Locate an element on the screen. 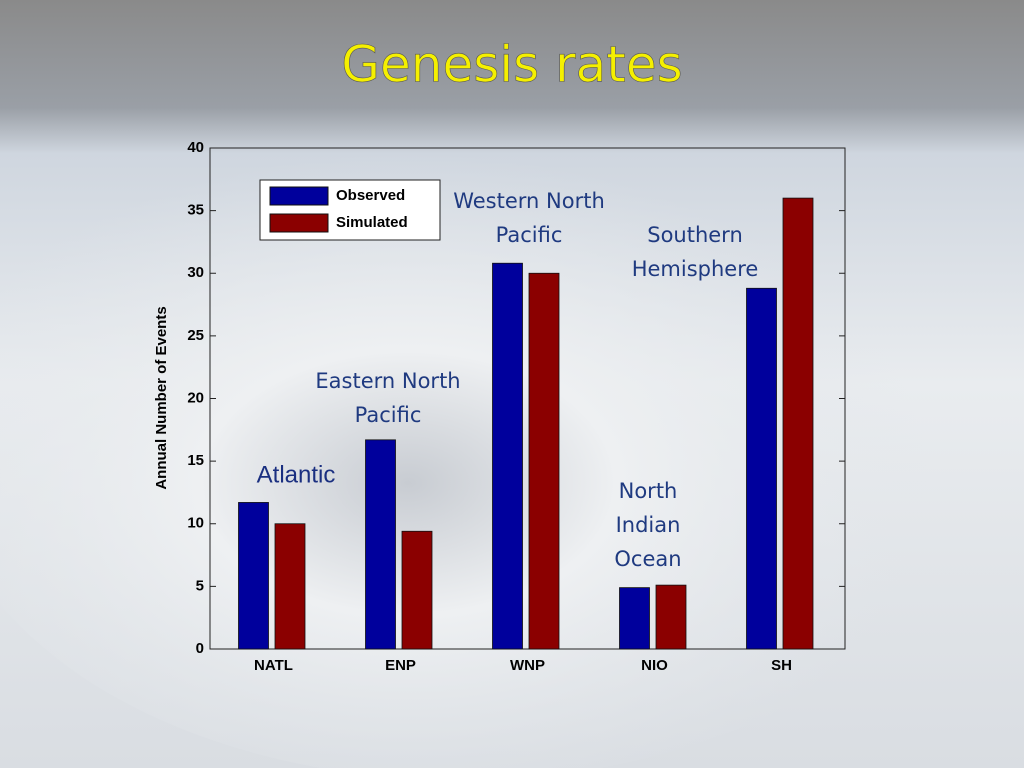 The image size is (1024, 768). legend-label: Observed is located at coordinates (370, 195).